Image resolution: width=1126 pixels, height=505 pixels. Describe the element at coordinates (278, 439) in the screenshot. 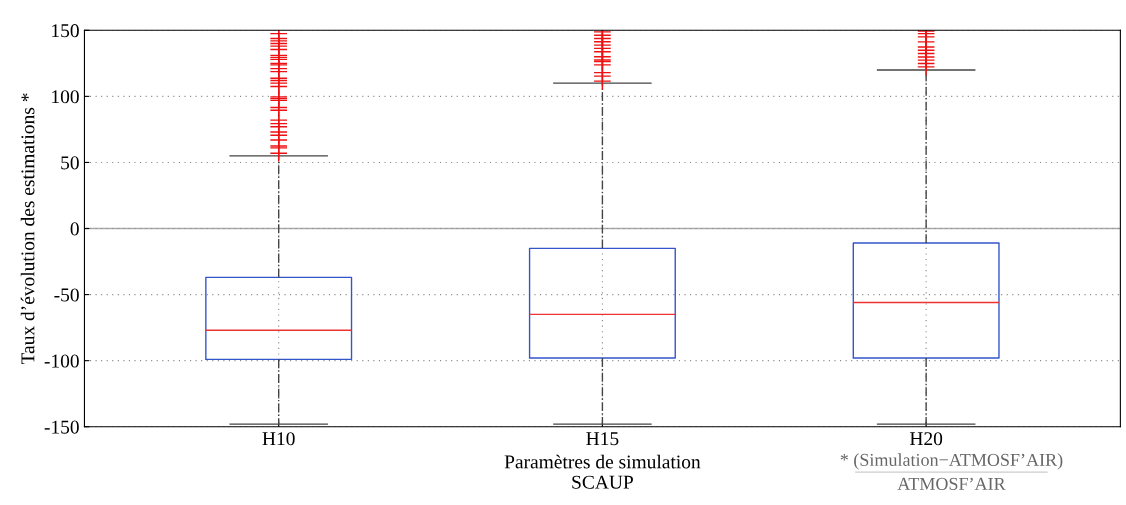

I see `x-tick-label: H10` at that location.